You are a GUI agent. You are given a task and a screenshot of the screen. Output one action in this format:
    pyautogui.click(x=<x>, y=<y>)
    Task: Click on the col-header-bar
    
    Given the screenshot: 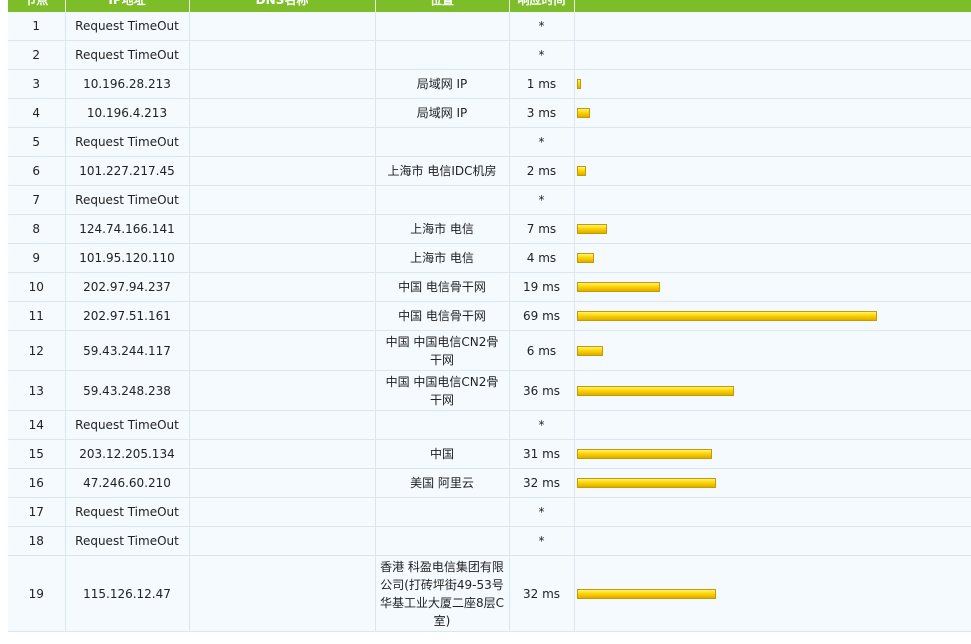 What is the action you would take?
    pyautogui.click(x=772, y=6)
    